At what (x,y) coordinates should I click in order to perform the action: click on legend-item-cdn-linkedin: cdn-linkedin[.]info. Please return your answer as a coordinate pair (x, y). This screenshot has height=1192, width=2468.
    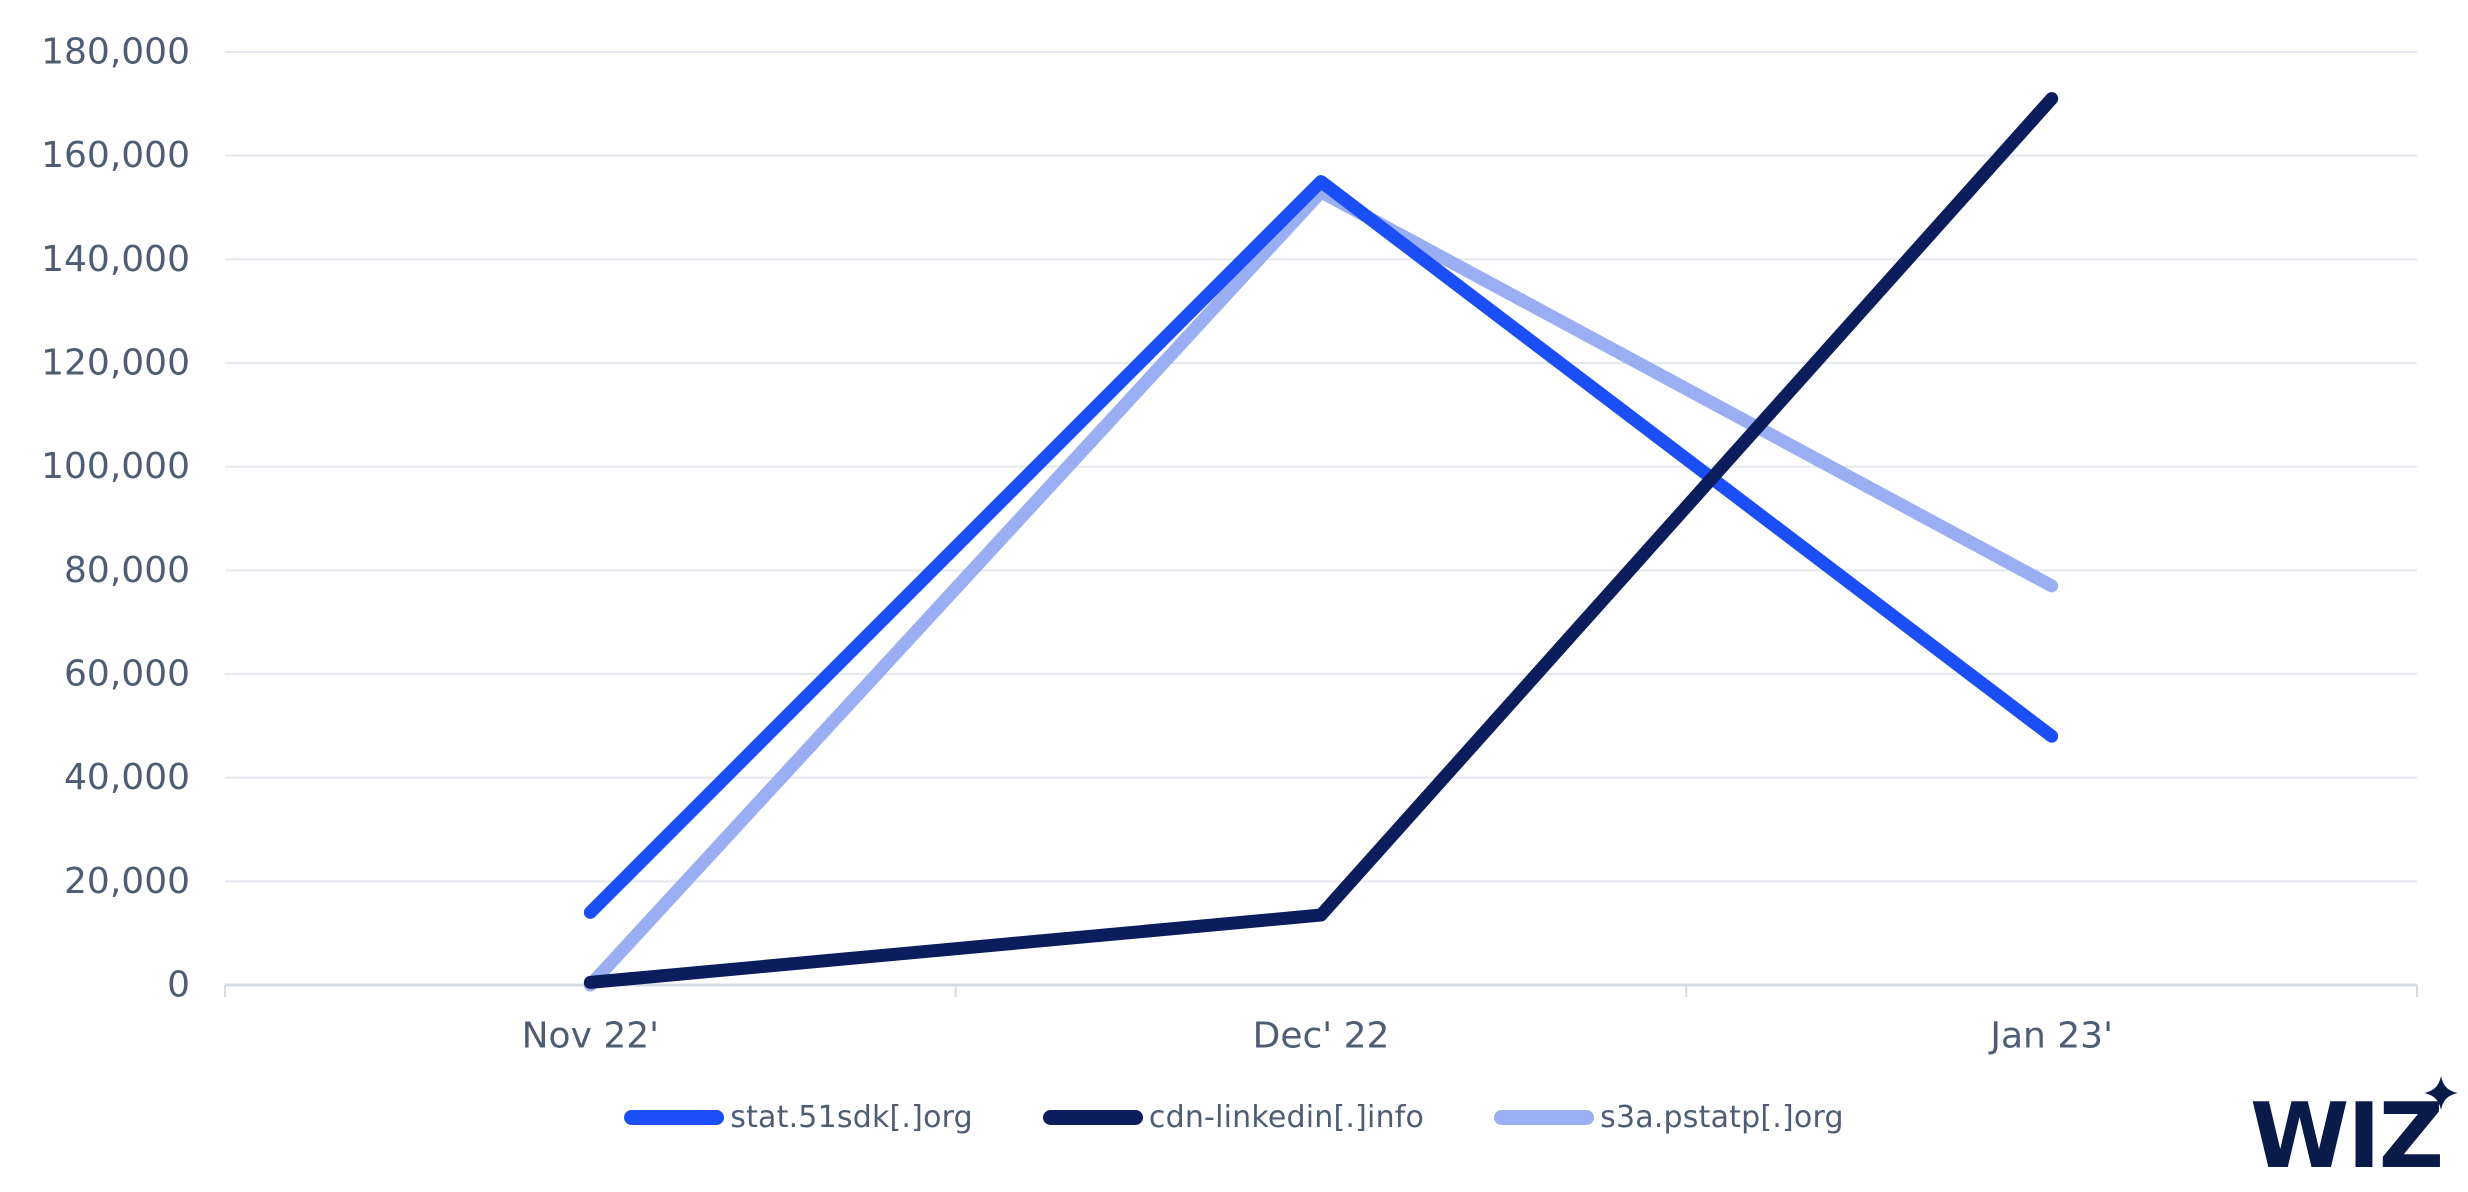
    Looking at the image, I should click on (1233, 1117).